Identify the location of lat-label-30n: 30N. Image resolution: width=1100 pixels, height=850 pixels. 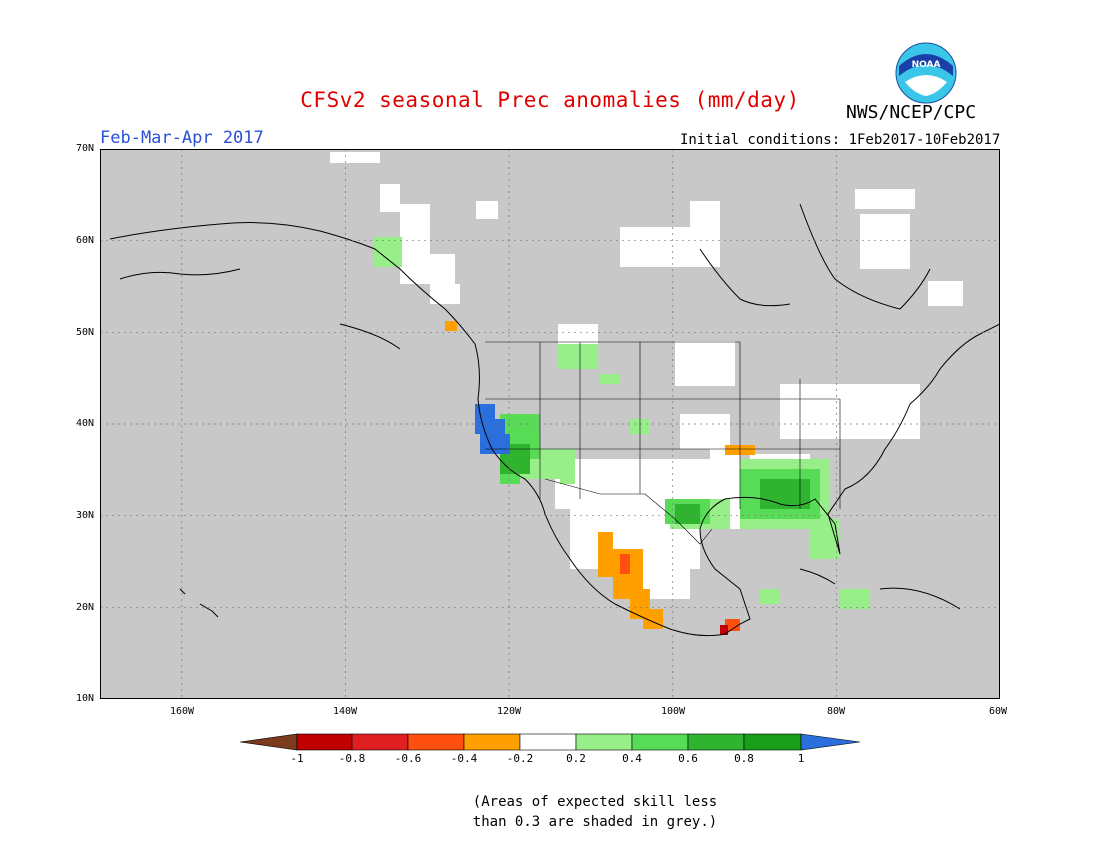
(84, 515).